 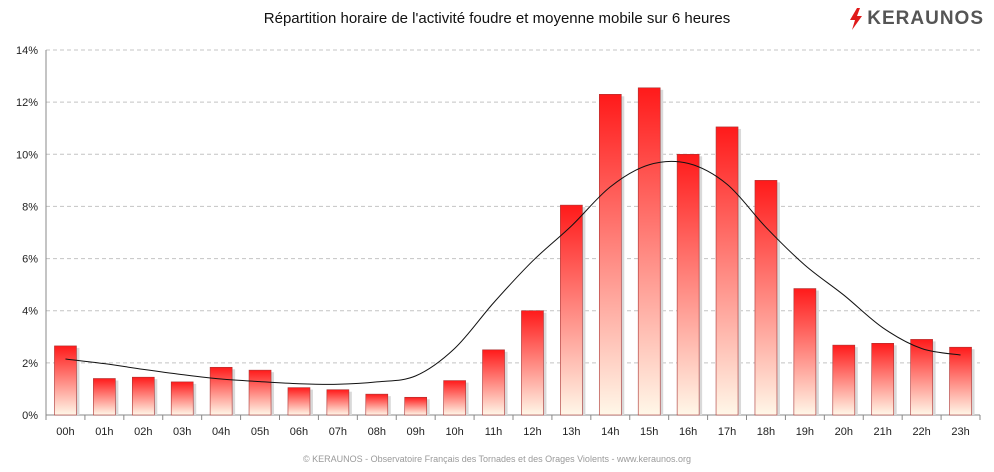 What do you see at coordinates (571, 432) in the screenshot?
I see `x-tick-label: 13h` at bounding box center [571, 432].